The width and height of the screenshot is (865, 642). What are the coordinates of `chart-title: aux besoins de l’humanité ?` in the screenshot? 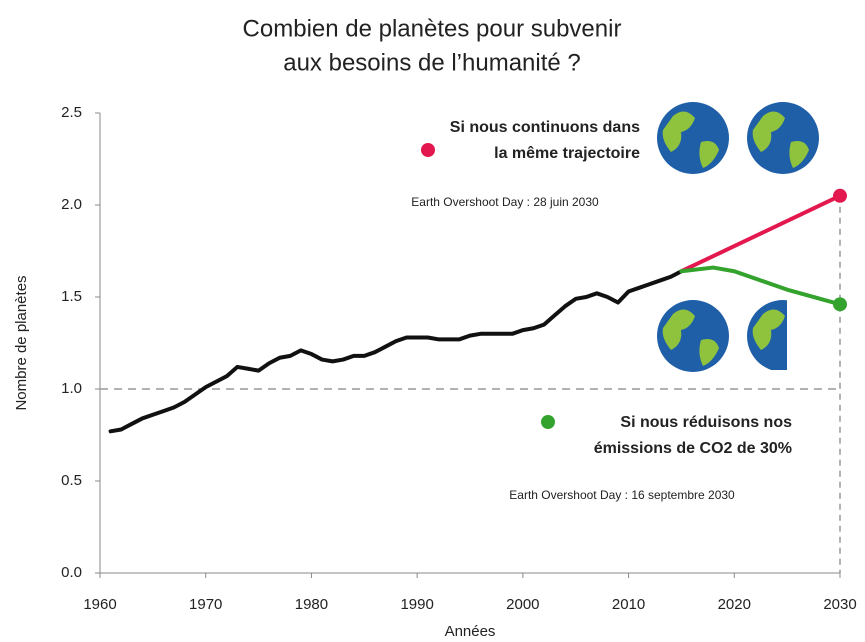 It's located at (432, 62).